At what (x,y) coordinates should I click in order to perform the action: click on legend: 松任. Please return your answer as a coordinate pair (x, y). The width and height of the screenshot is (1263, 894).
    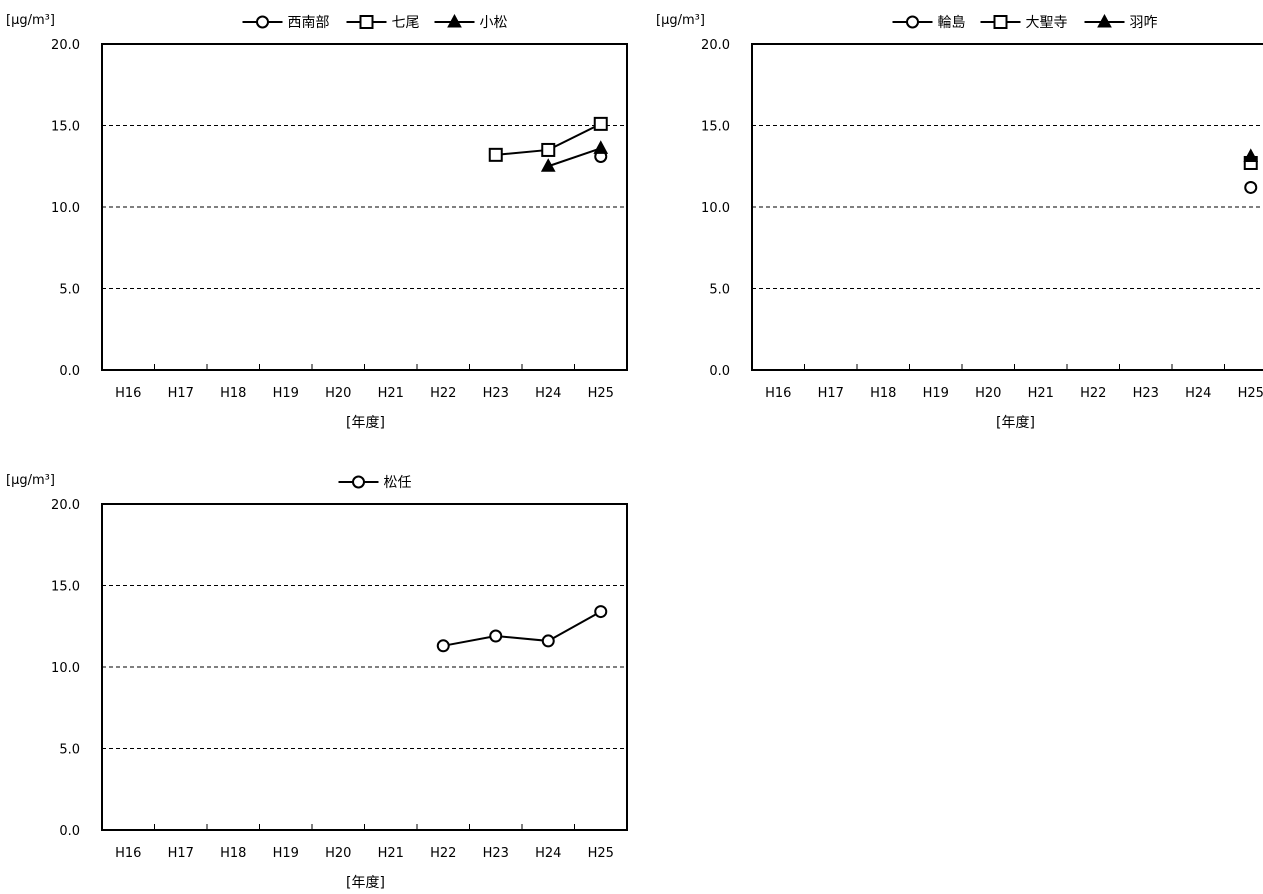
    Looking at the image, I should click on (375, 483).